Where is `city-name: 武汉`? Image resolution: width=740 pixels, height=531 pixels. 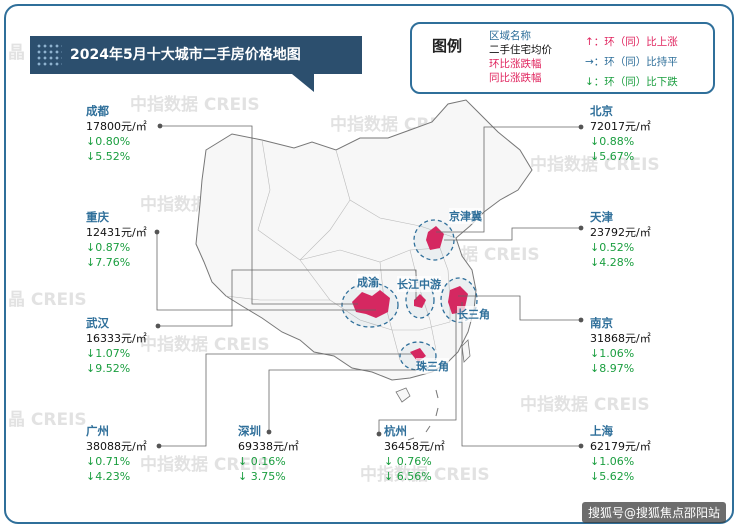
city-name: 武汉 is located at coordinates (97, 323).